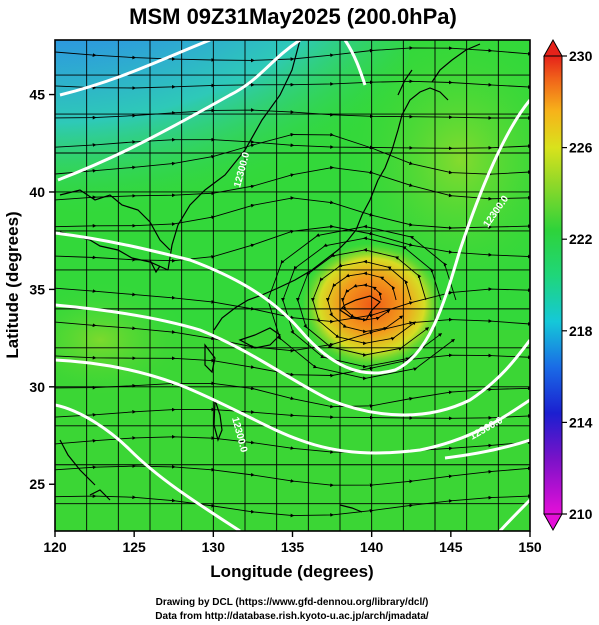 This screenshot has width=599, height=625. I want to click on y-tick-label: 45, so click(37, 95).